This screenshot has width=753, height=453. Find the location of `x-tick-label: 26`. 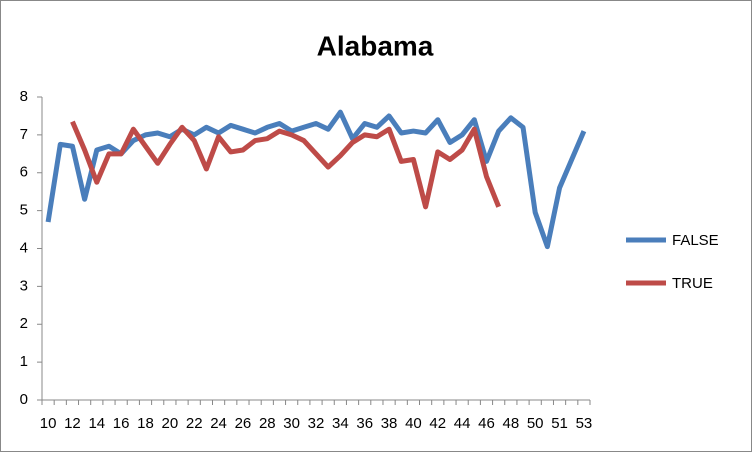

x-tick-label: 26 is located at coordinates (243, 423).